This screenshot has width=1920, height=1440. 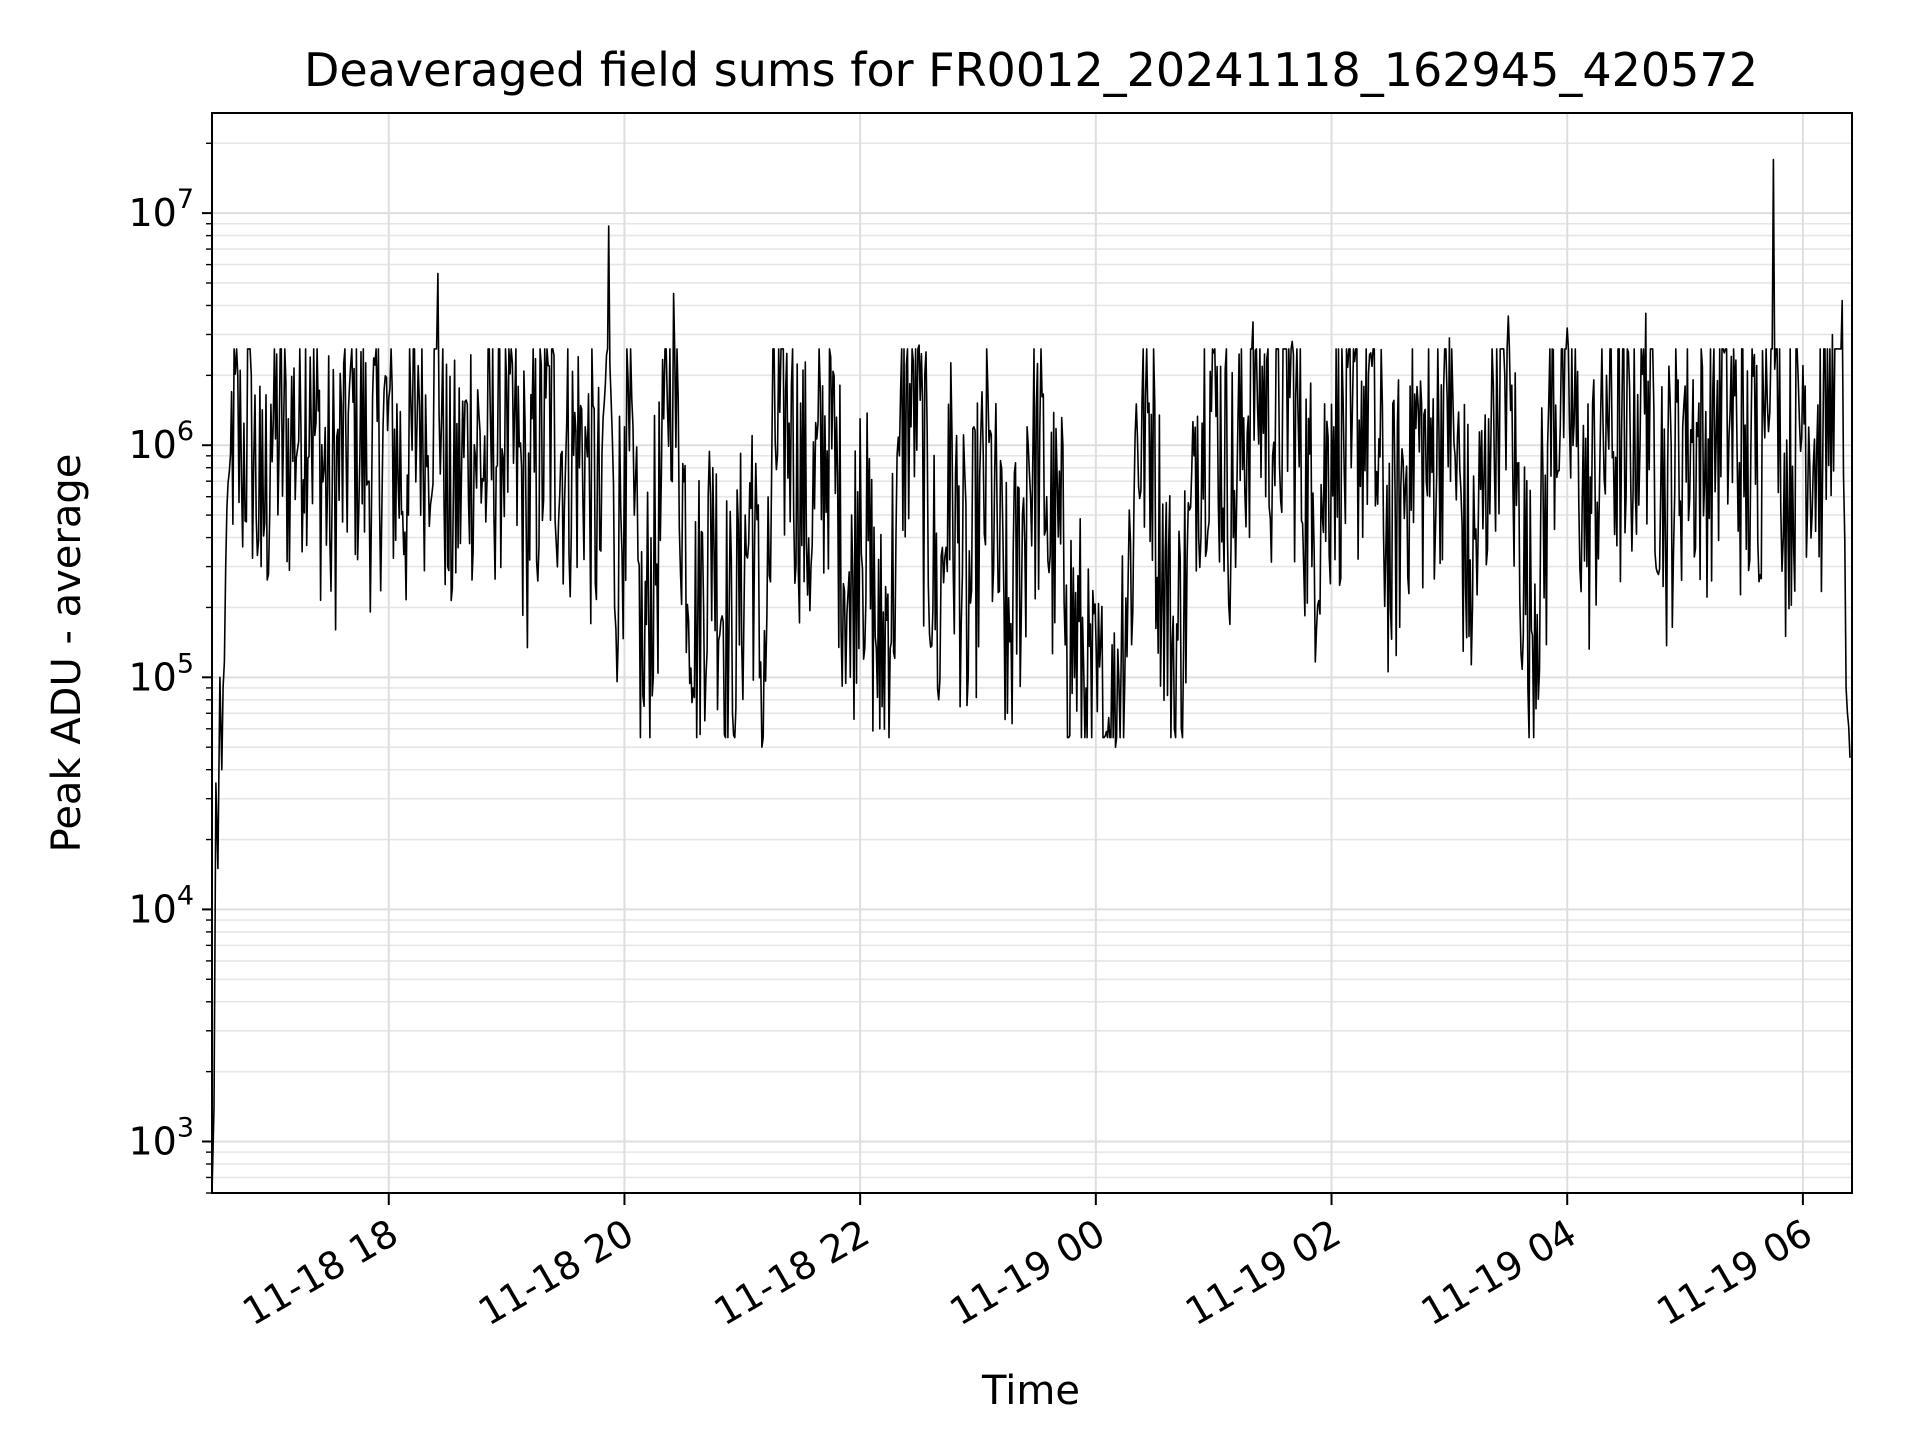 I want to click on y-axis-label: Peak ADU - average, so click(x=67, y=653).